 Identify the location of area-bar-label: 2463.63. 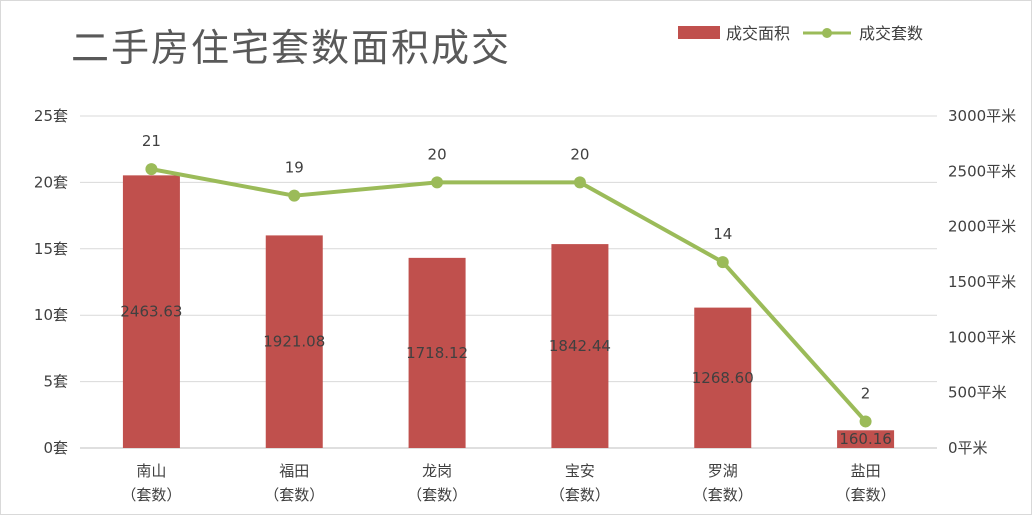
(151, 312).